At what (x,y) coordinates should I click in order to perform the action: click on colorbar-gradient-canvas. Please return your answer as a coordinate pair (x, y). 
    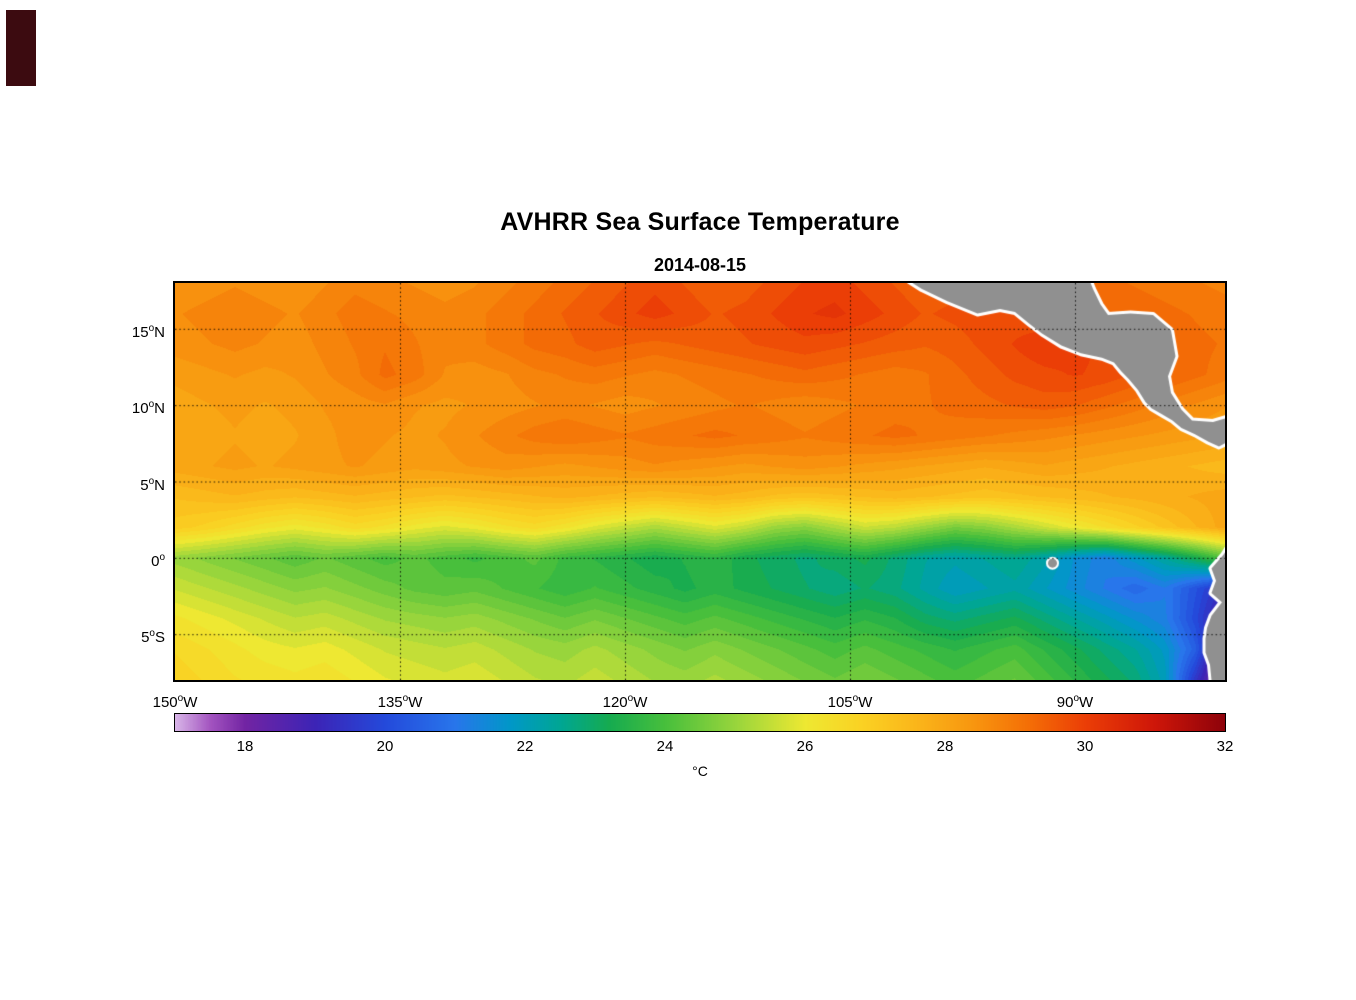
    Looking at the image, I should click on (700, 722).